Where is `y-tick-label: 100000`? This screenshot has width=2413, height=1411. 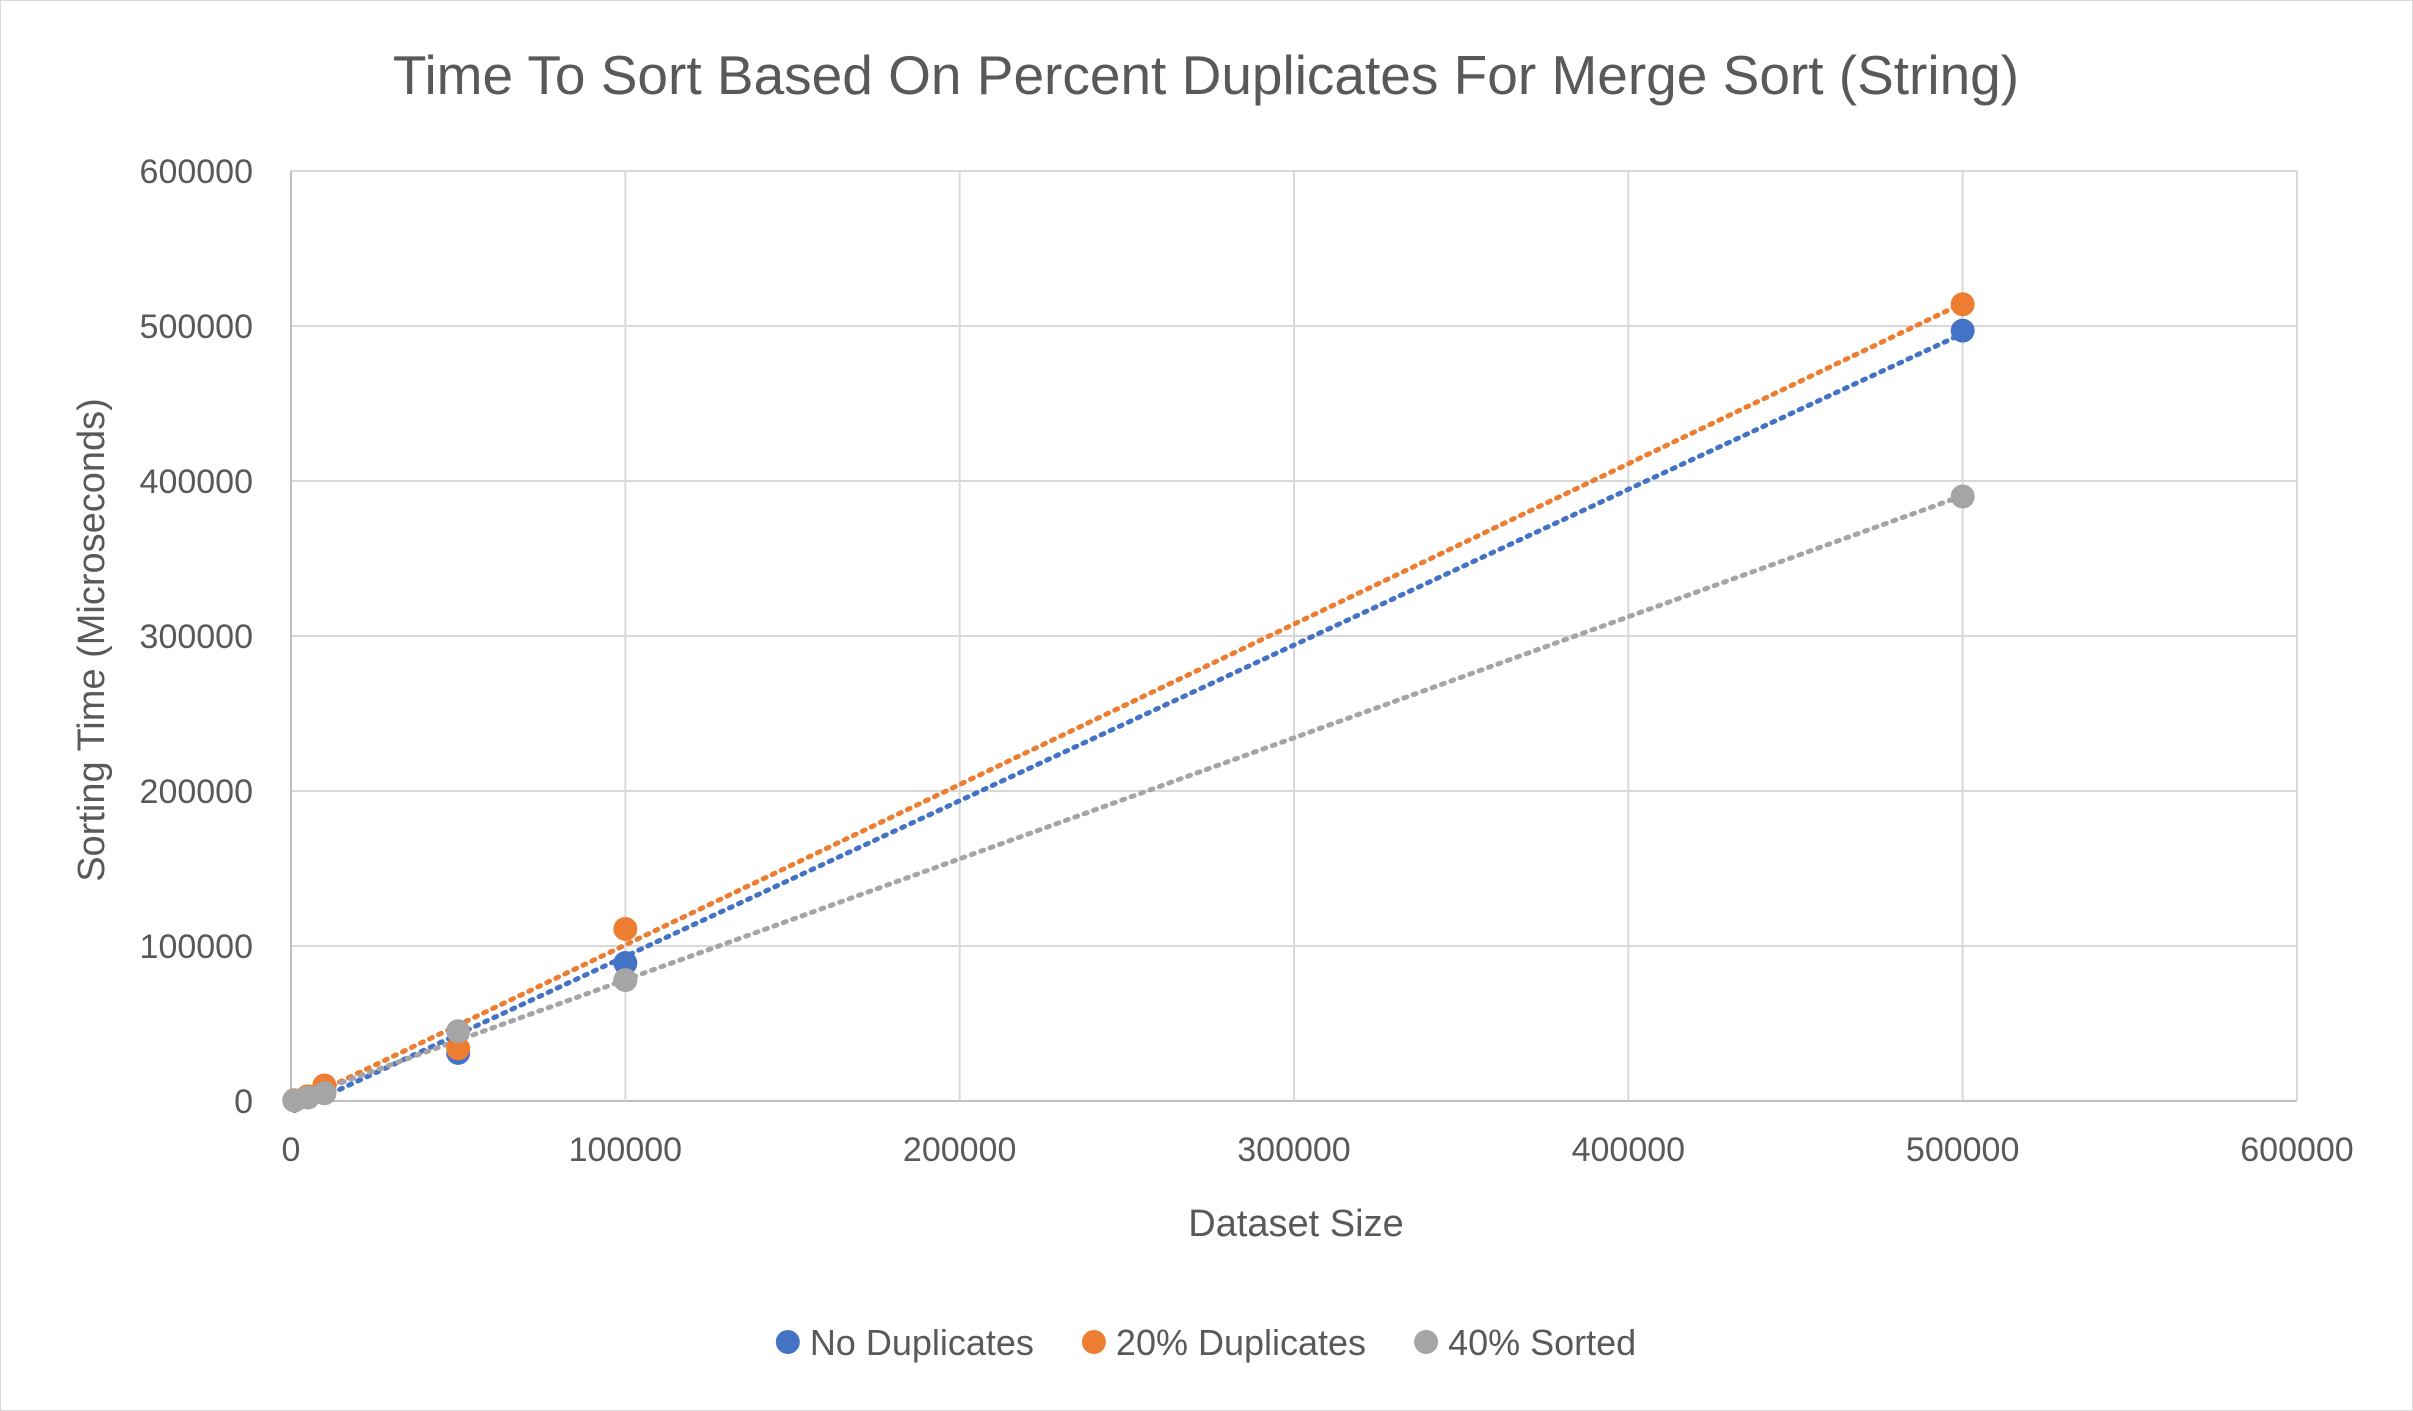
y-tick-label: 100000 is located at coordinates (196, 947).